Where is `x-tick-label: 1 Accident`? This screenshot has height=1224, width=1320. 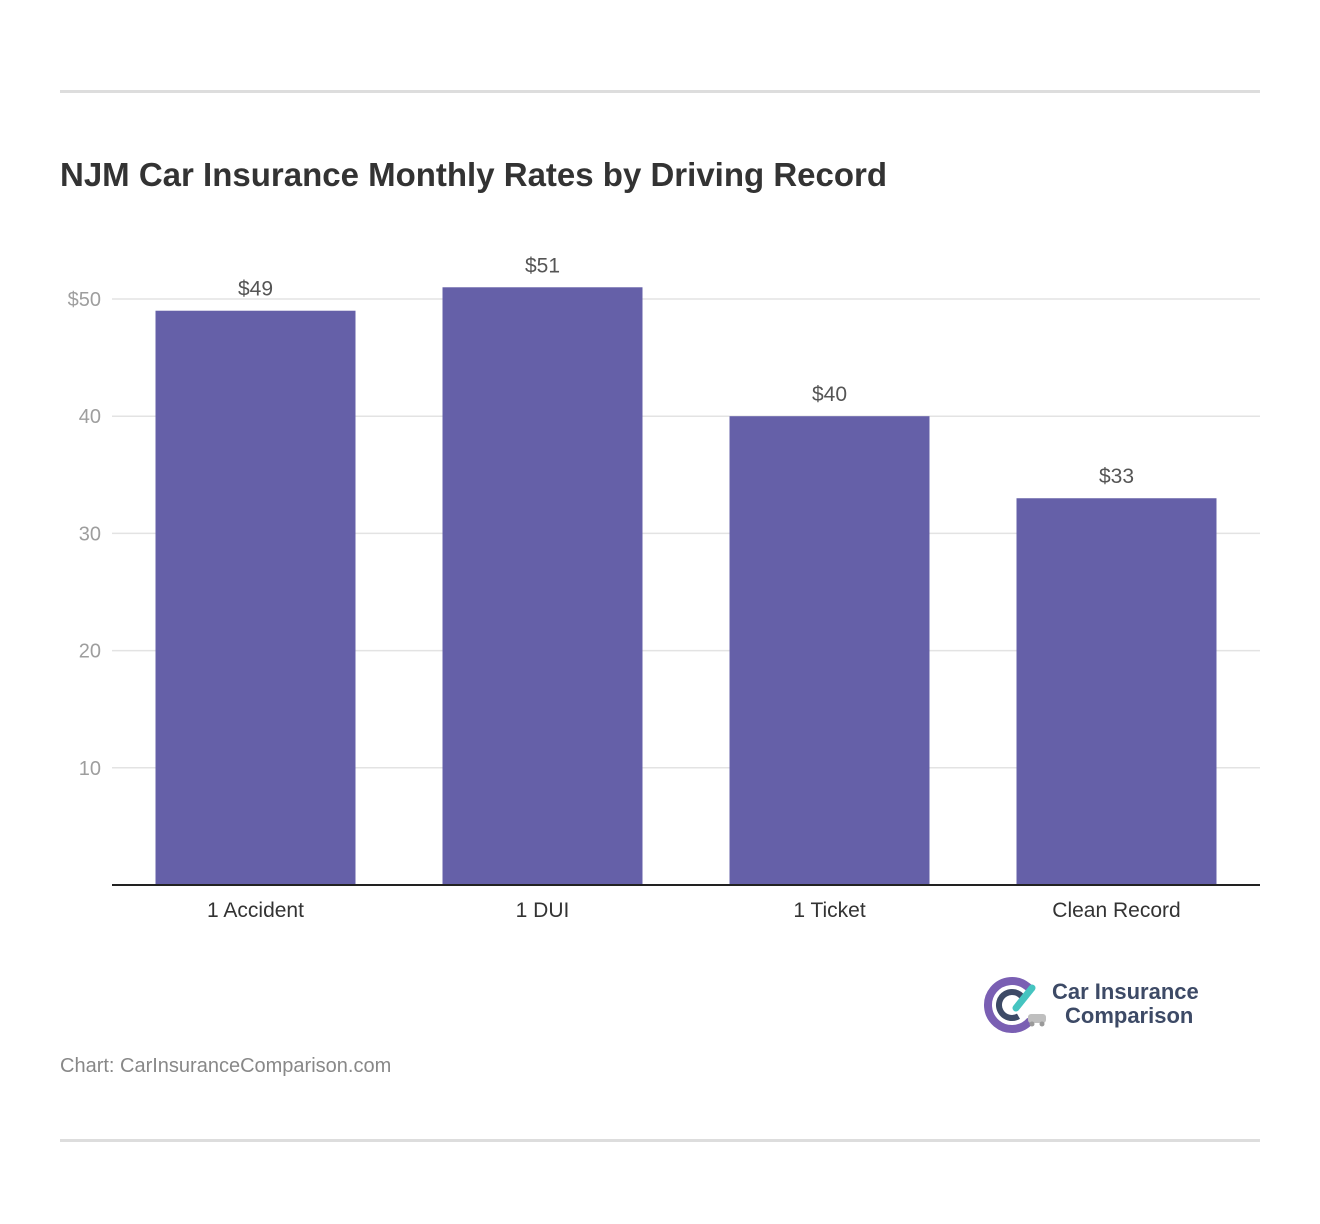 x-tick-label: 1 Accident is located at coordinates (255, 910).